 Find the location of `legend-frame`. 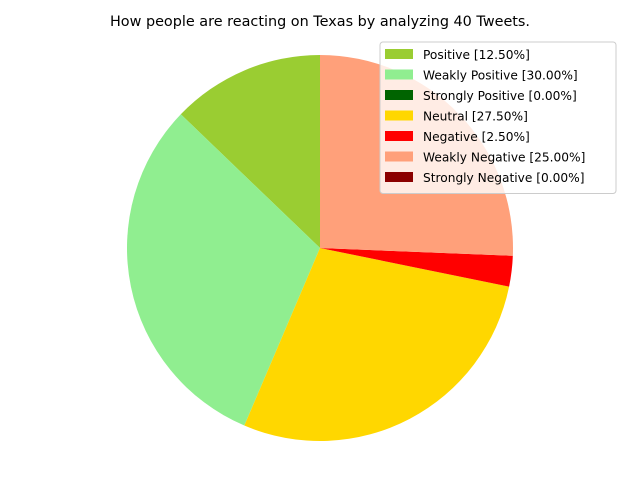

legend-frame is located at coordinates (498, 117).